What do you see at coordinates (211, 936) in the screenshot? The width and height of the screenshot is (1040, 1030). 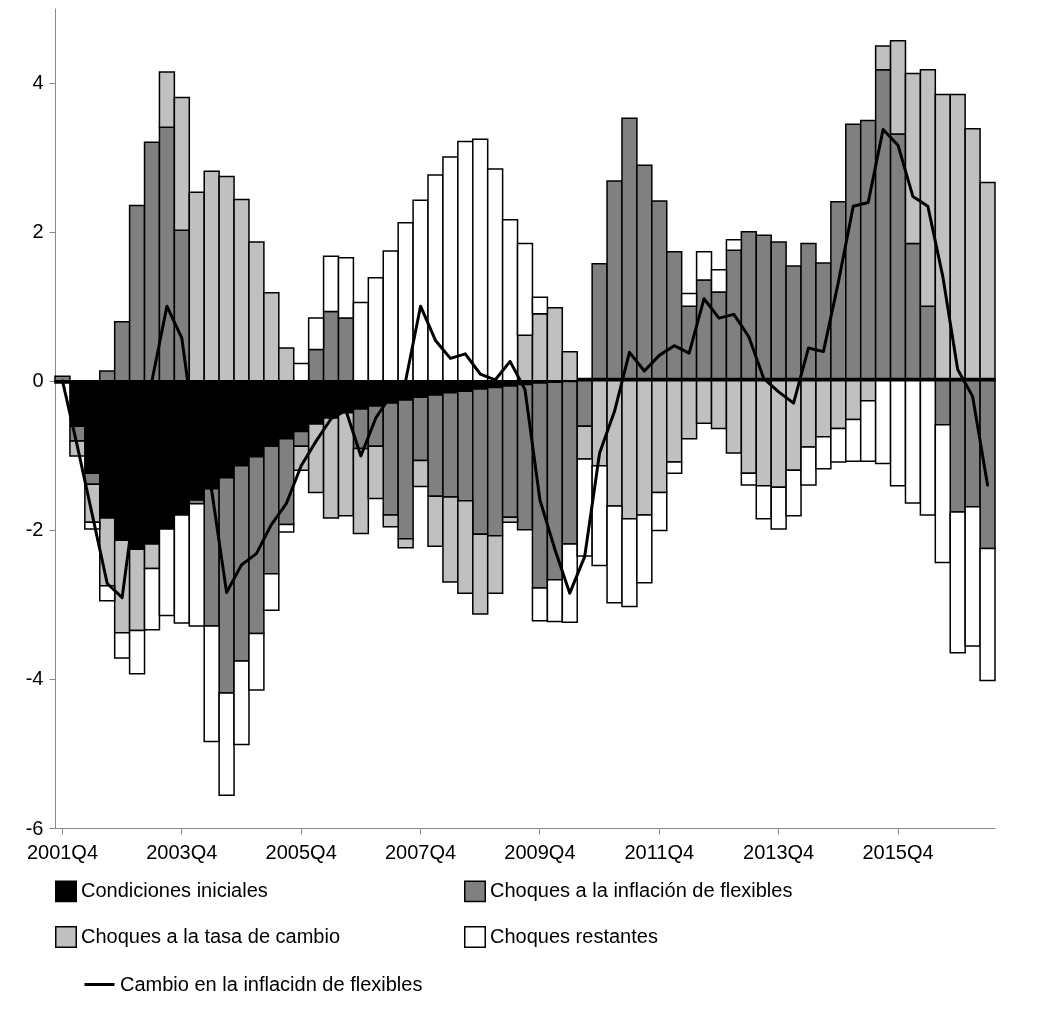 I see `legend-label: Choques a la tasa de cambio` at bounding box center [211, 936].